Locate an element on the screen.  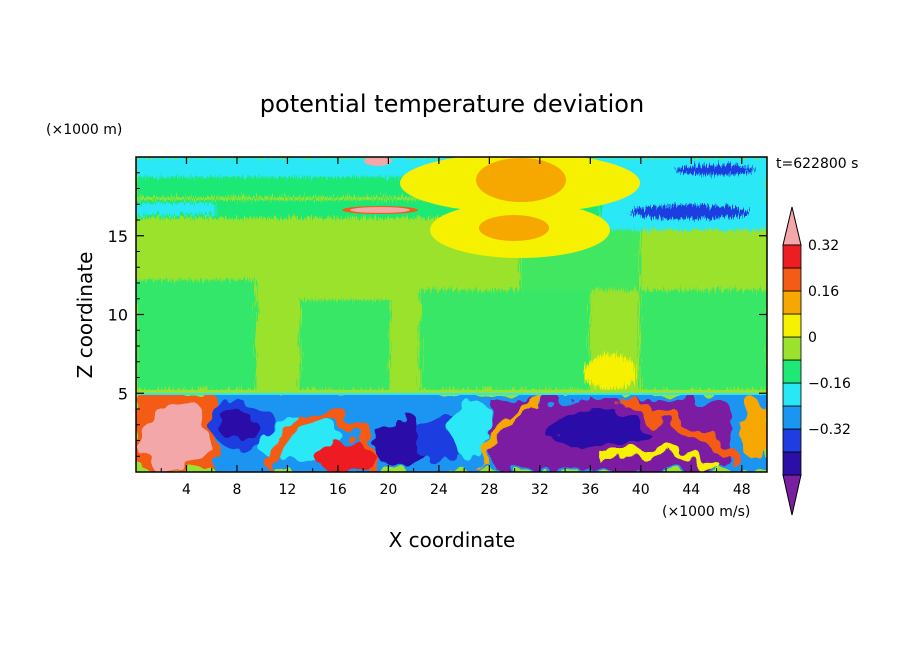
y-tick-label: 5 is located at coordinates (123, 393).